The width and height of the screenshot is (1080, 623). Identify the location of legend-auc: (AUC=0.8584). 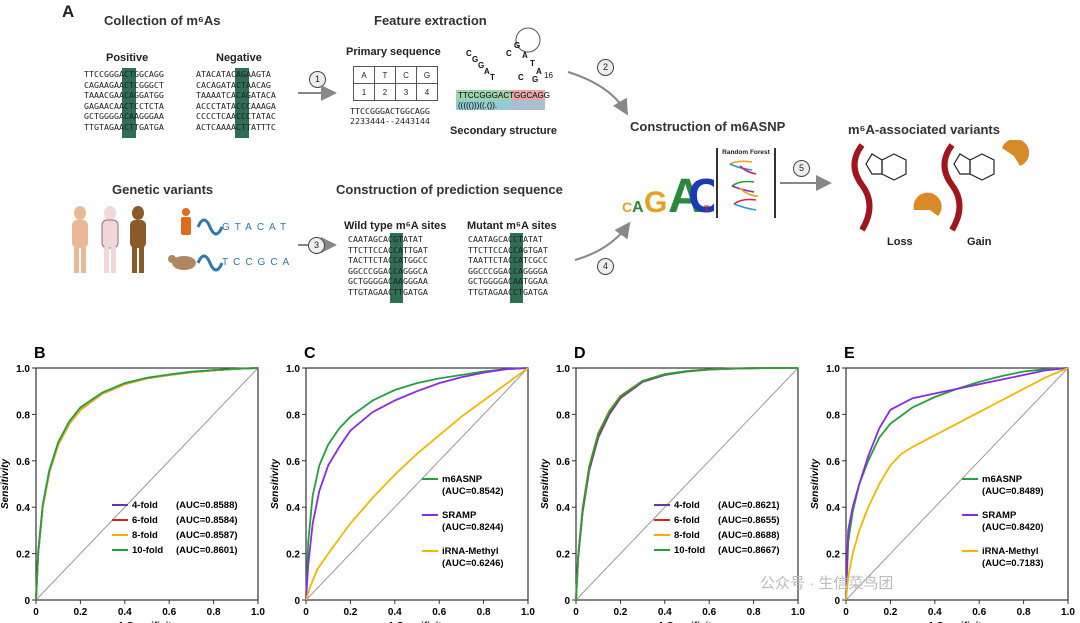
(207, 520).